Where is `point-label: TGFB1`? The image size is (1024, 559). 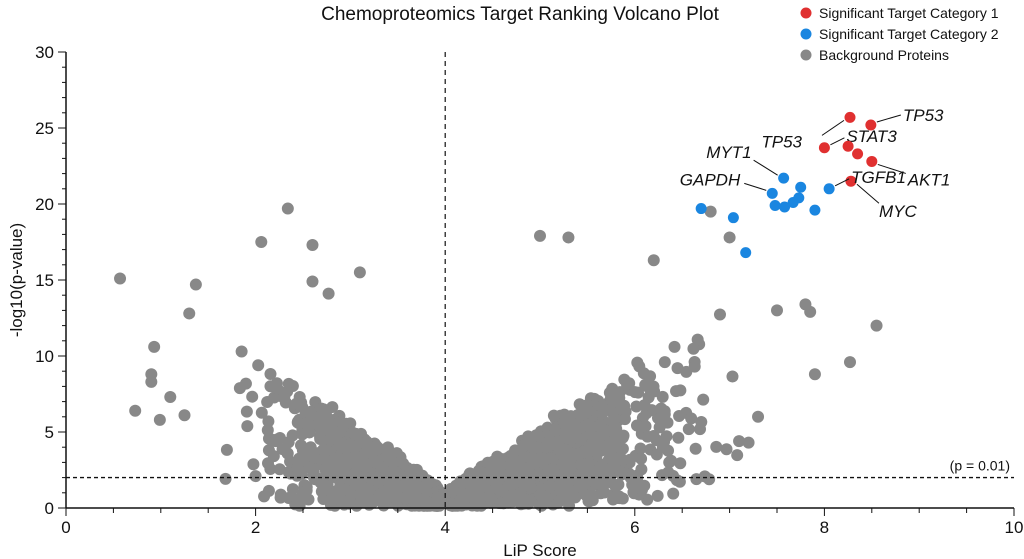 point-label: TGFB1 is located at coordinates (878, 177).